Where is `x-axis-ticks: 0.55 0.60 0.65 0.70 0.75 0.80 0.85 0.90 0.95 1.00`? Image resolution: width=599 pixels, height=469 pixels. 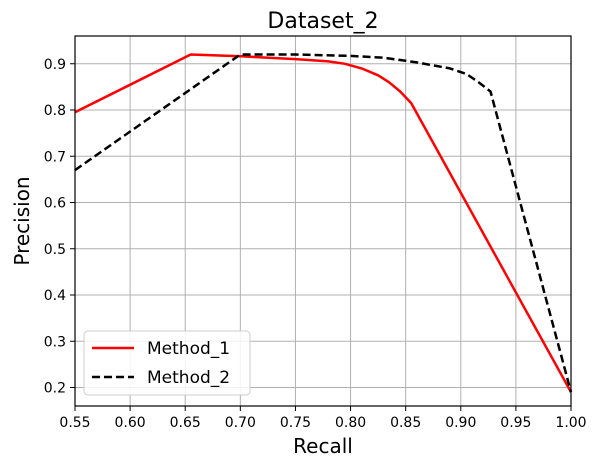 x-axis-ticks: 0.55 0.60 0.65 0.70 0.75 0.80 0.85 0.90 0.95 1.00 is located at coordinates (323, 418).